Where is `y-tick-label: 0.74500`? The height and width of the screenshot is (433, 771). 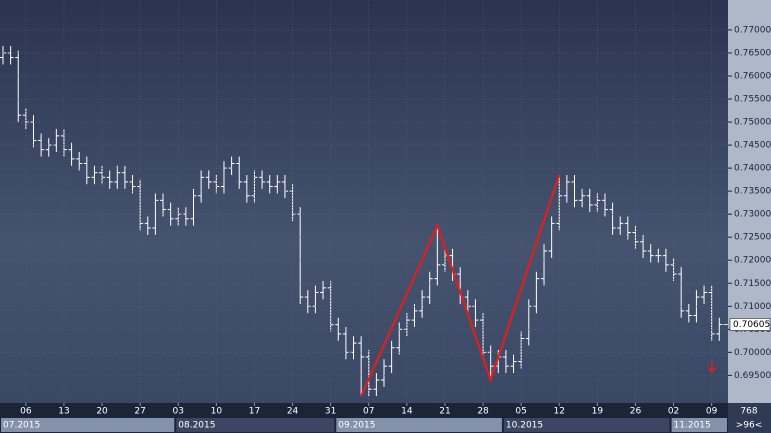
y-tick-label: 0.74500 is located at coordinates (752, 146).